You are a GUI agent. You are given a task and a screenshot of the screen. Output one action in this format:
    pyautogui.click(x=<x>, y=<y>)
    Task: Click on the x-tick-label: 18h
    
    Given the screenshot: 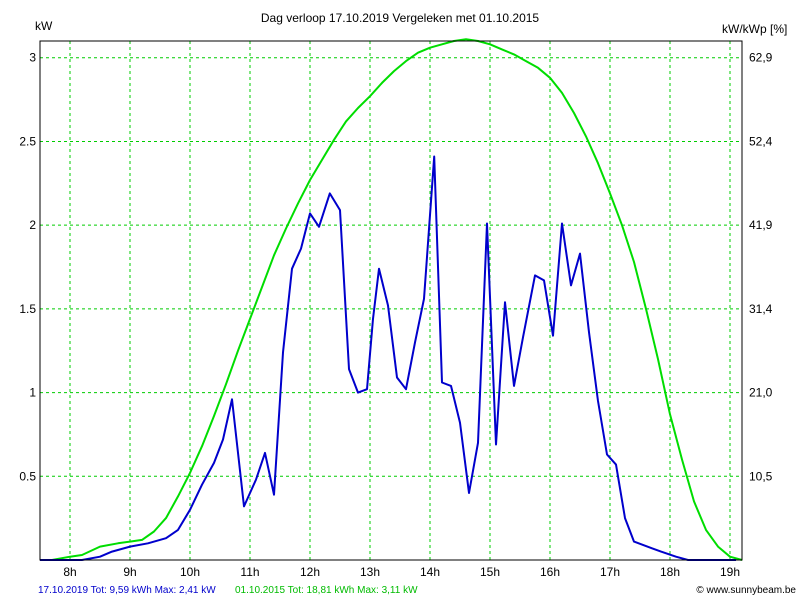 What is the action you would take?
    pyautogui.click(x=670, y=572)
    